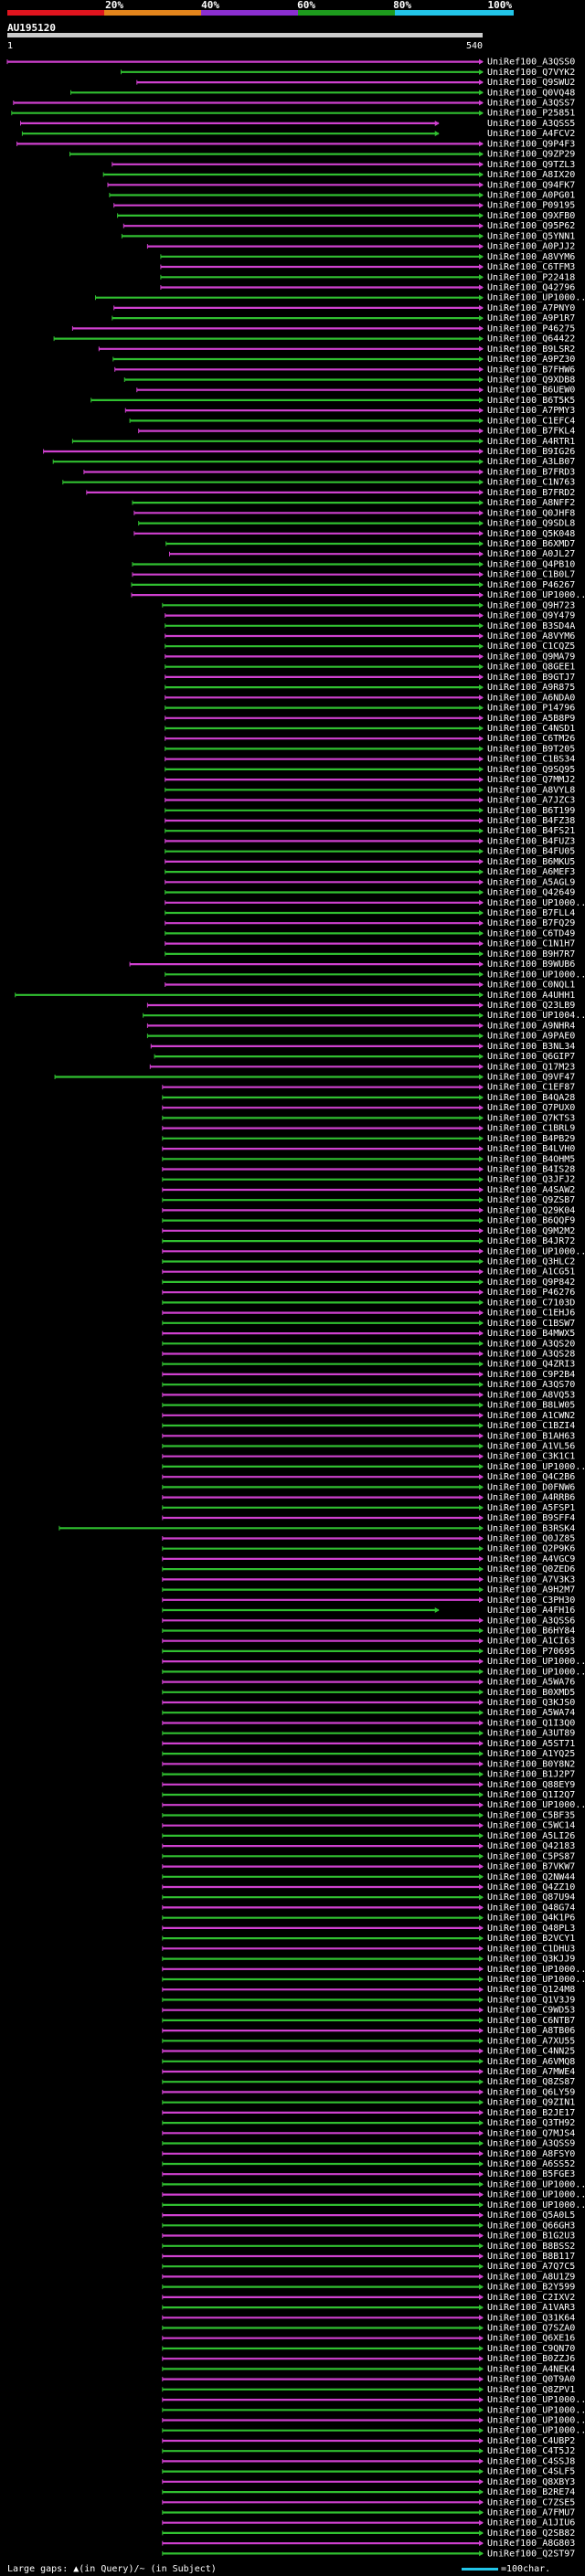  Describe the element at coordinates (531, 1139) in the screenshot. I see `hit-label-105: UniRef100_B4PB29` at that location.